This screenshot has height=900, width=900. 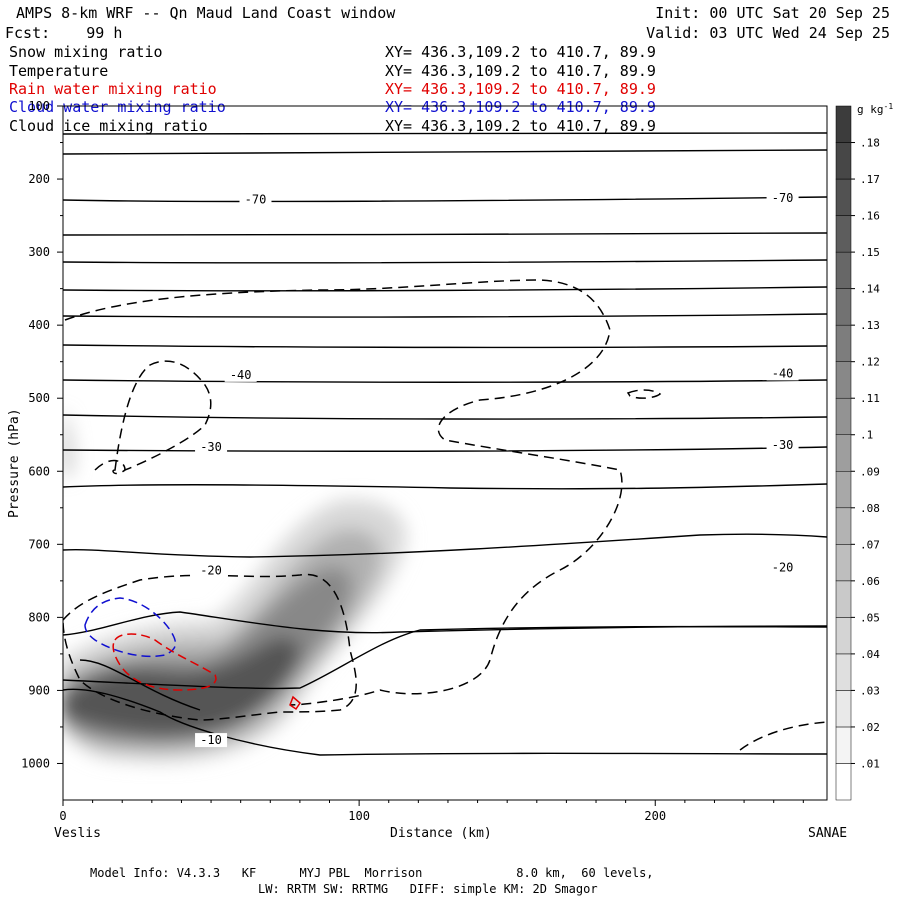 I want to click on colorbar-tick-label: .08, so click(x=870, y=508).